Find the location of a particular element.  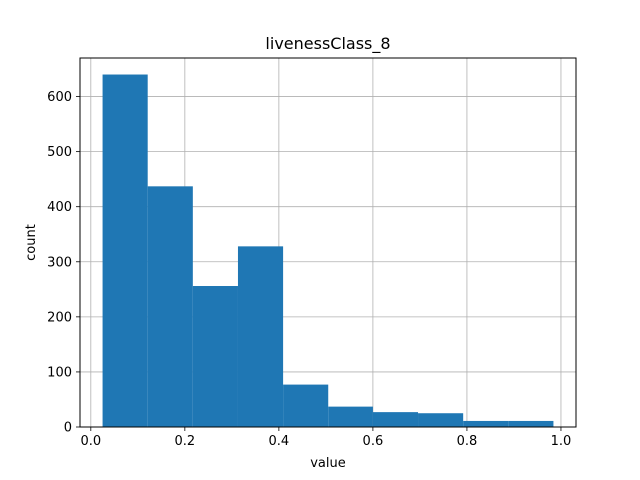

x-tick-label: 0.8 is located at coordinates (467, 441).